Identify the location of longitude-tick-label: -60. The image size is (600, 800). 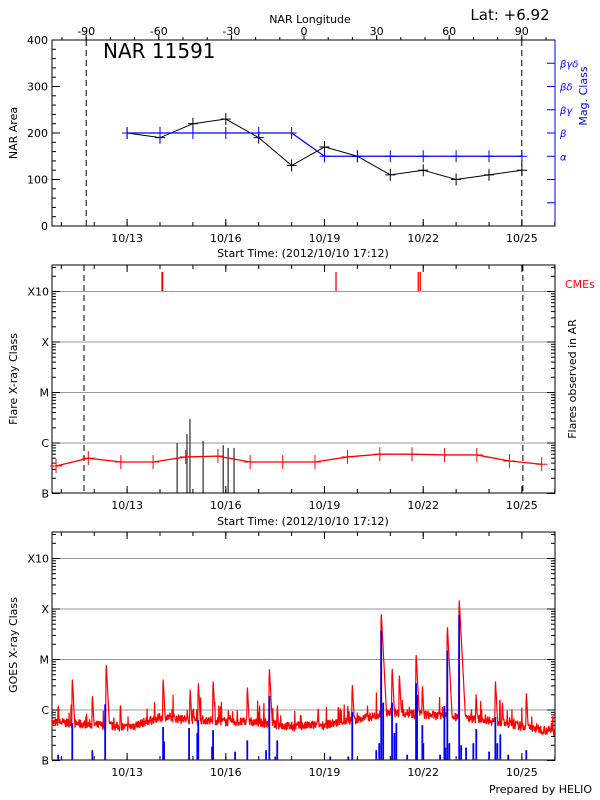
(159, 31).